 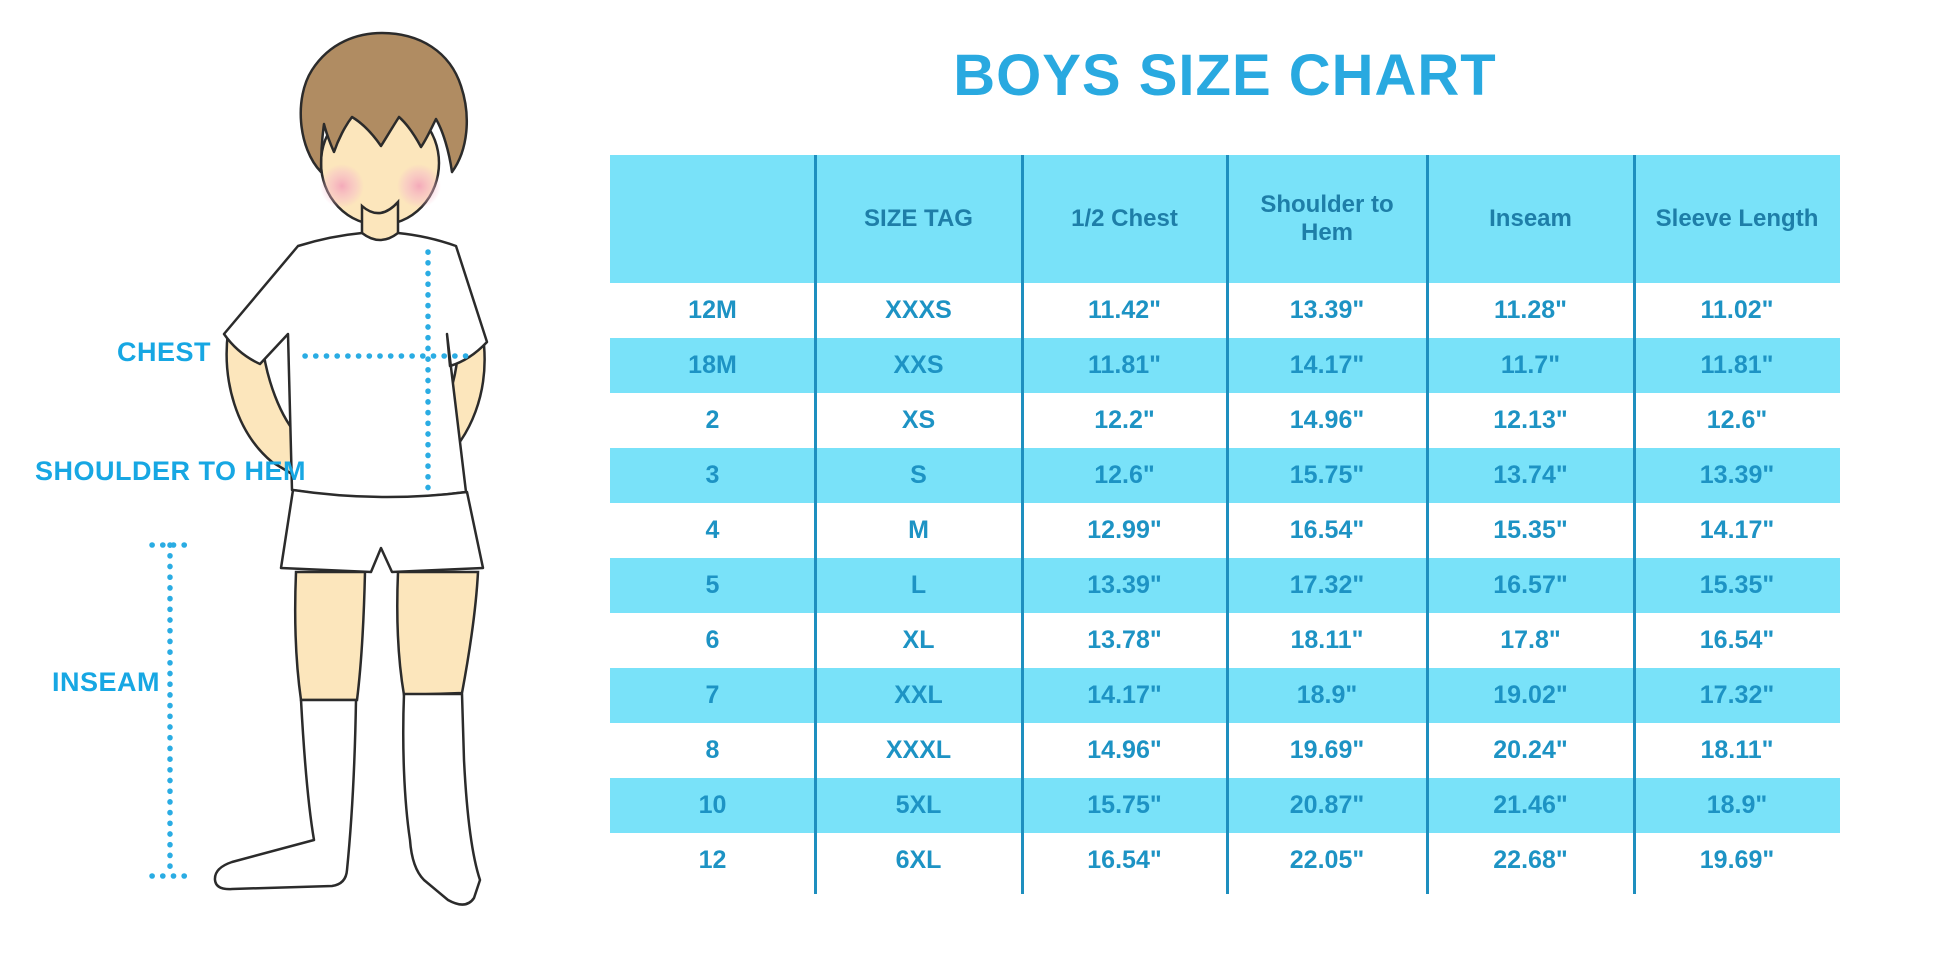 What do you see at coordinates (712, 750) in the screenshot?
I see `table-cell: 8` at bounding box center [712, 750].